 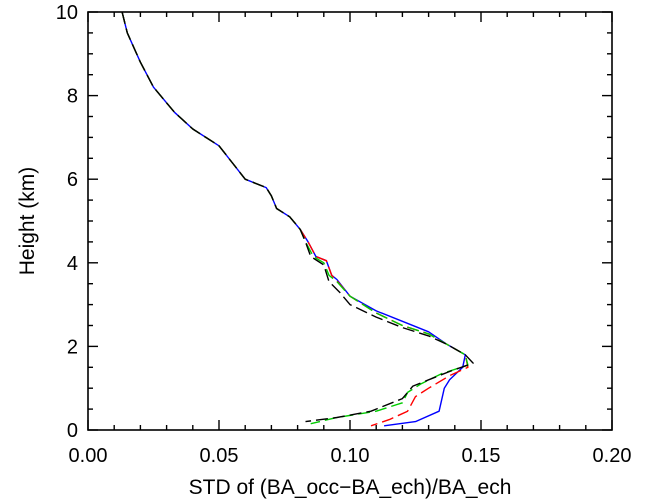 I want to click on y-tick-label: 6, so click(x=72, y=180).